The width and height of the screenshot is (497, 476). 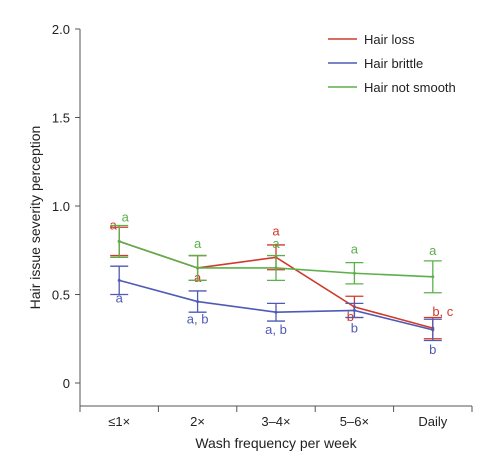 What do you see at coordinates (432, 421) in the screenshot?
I see `x-tick-label: Daily` at bounding box center [432, 421].